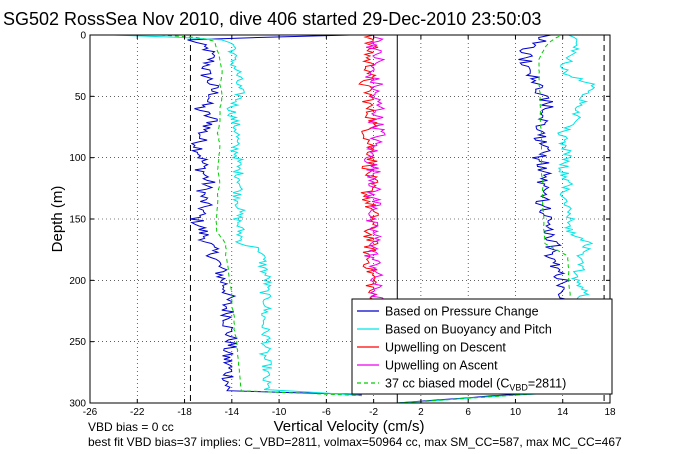  Describe the element at coordinates (373, 412) in the screenshot. I see `x-tick-label: -2` at that location.